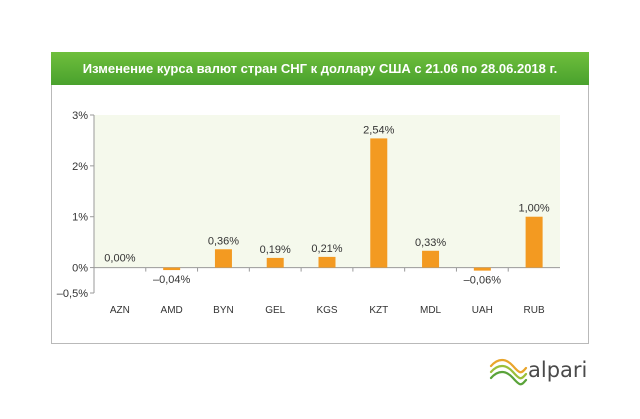  What do you see at coordinates (80, 167) in the screenshot?
I see `y-tick-label: 2%` at bounding box center [80, 167].